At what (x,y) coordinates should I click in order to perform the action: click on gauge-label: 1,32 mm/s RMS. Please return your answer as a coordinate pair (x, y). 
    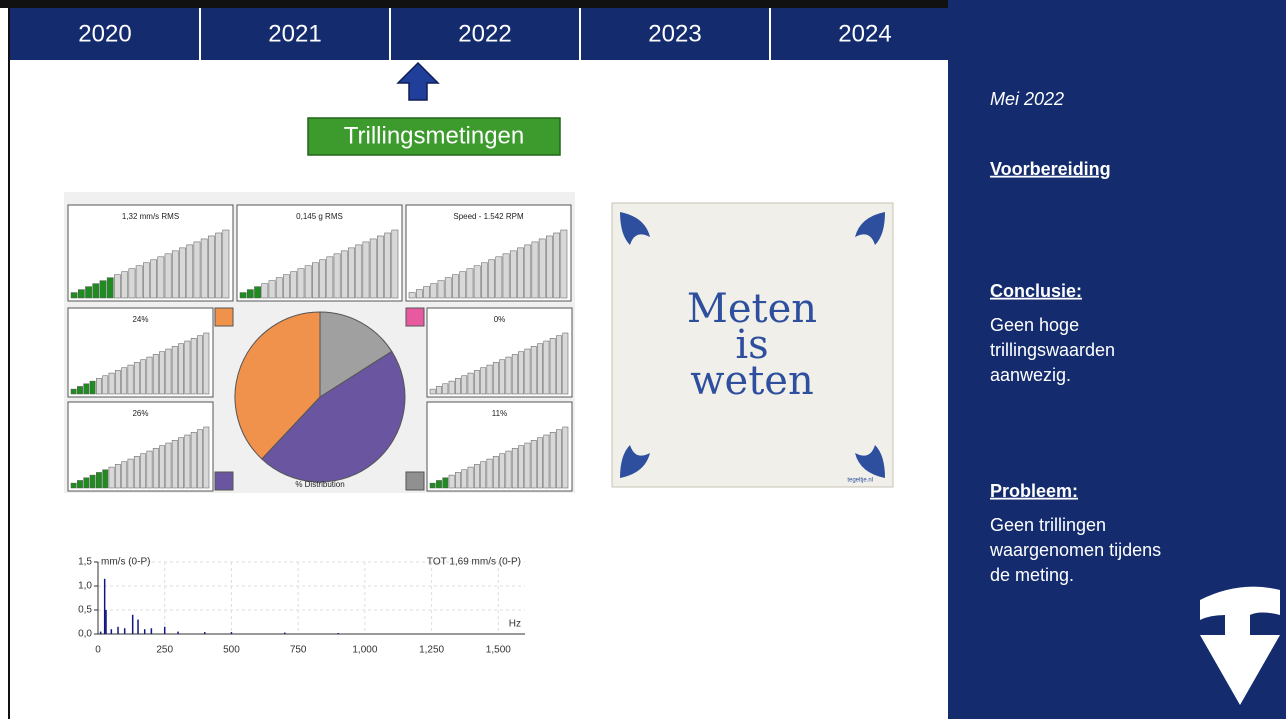
    Looking at the image, I should click on (150, 216).